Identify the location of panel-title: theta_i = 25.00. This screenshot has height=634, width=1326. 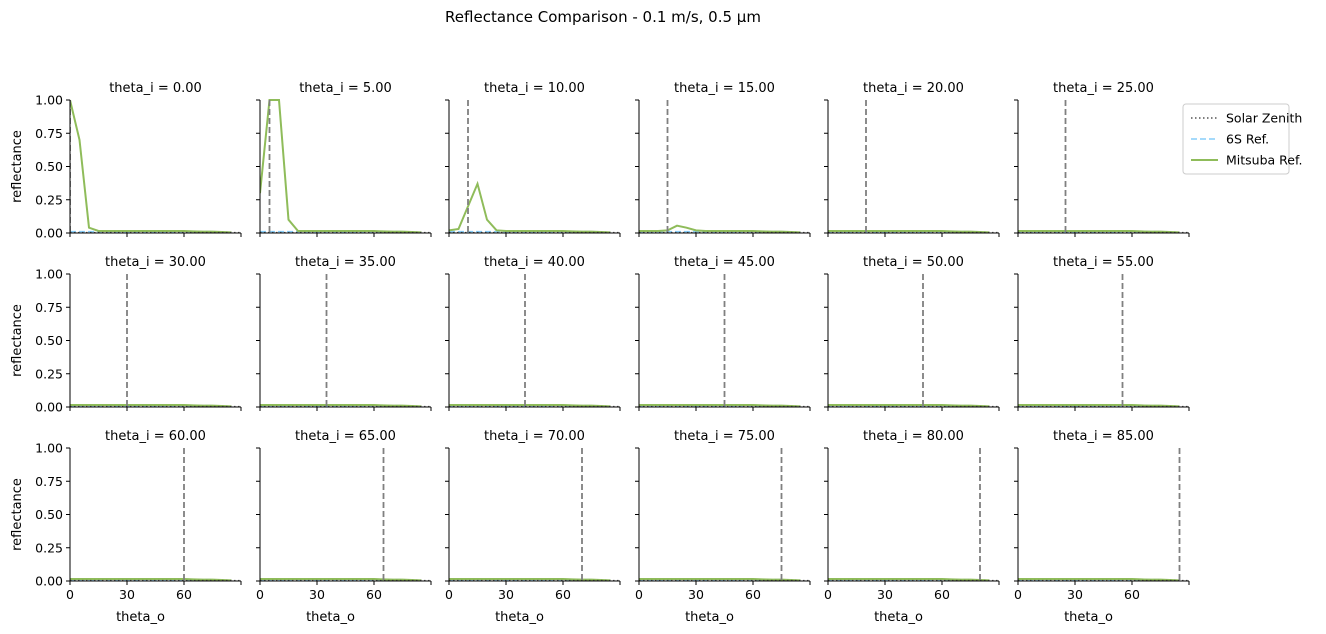
(1103, 88).